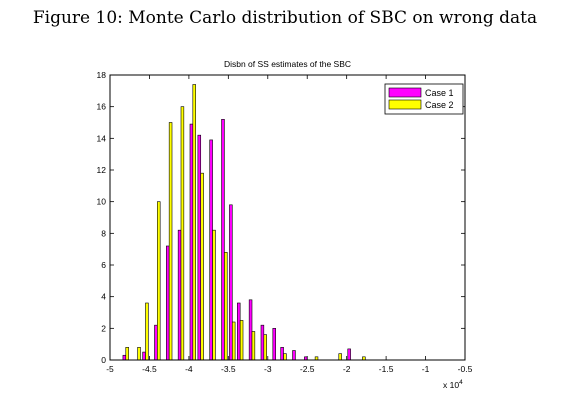  I want to click on y-tick-label: 4, so click(103, 297).